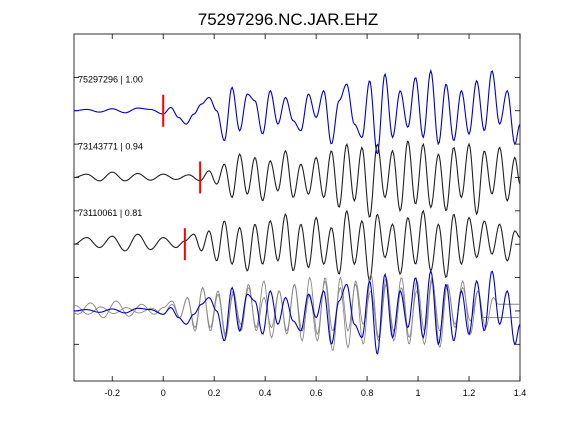 Image resolution: width=576 pixels, height=432 pixels. Describe the element at coordinates (112, 393) in the screenshot. I see `x-tick-label: -0.2` at that location.